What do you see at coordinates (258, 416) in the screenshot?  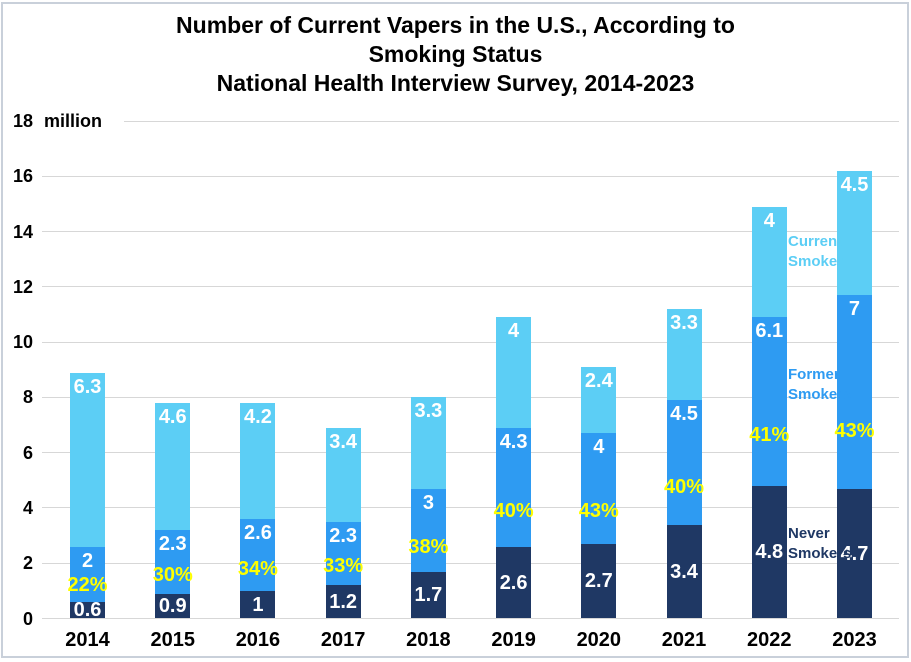 I see `bar-value-label: 4.2` at bounding box center [258, 416].